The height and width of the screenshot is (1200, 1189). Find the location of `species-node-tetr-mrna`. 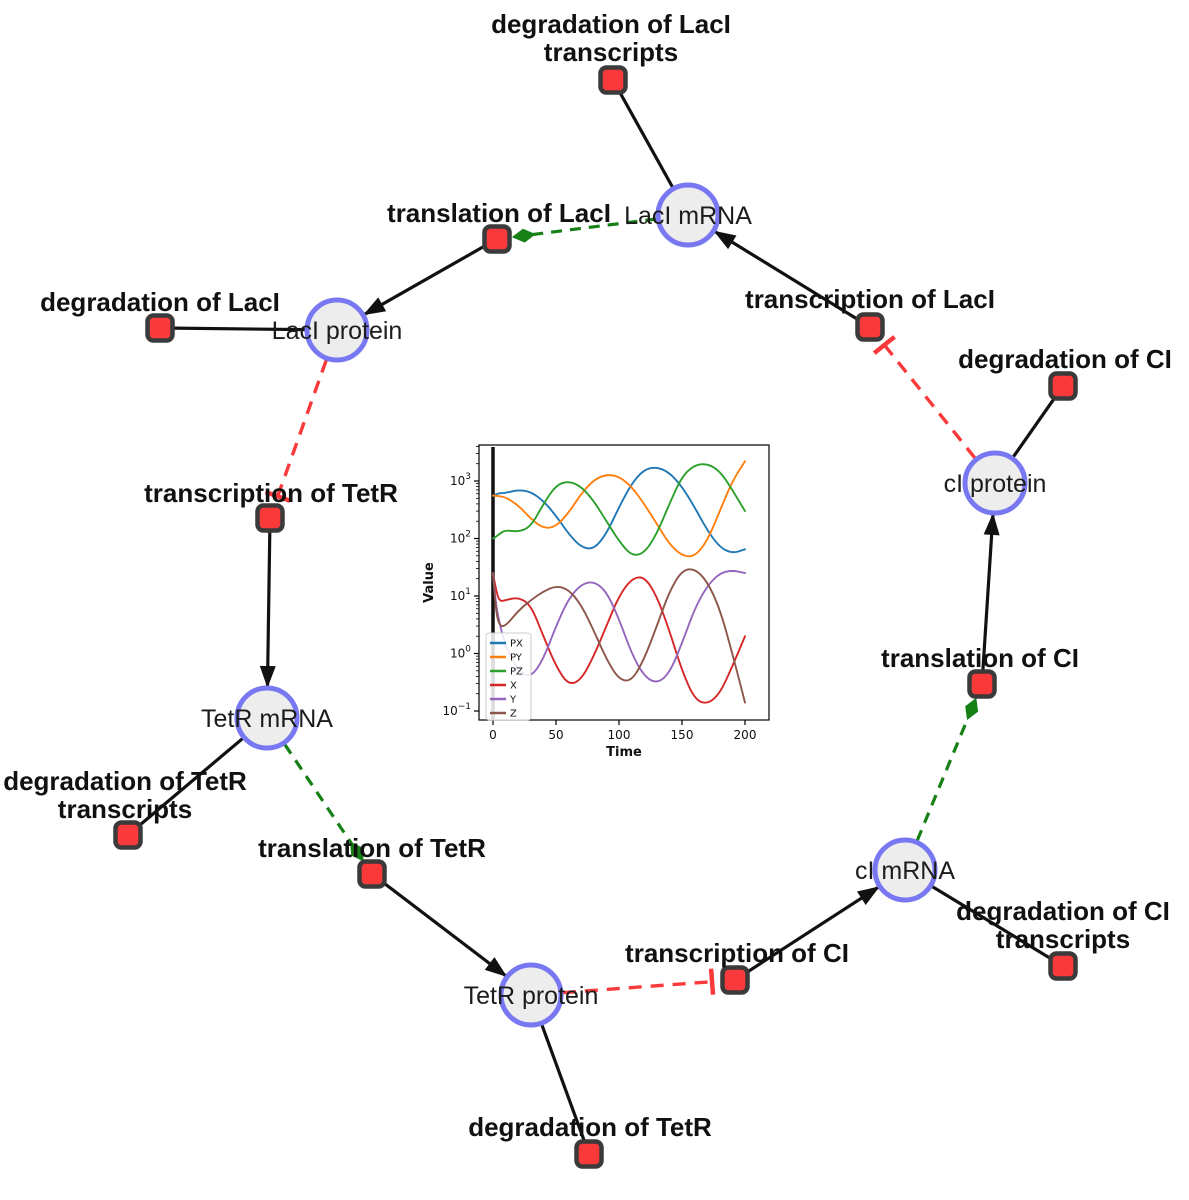

species-node-tetr-mrna is located at coordinates (267, 718).